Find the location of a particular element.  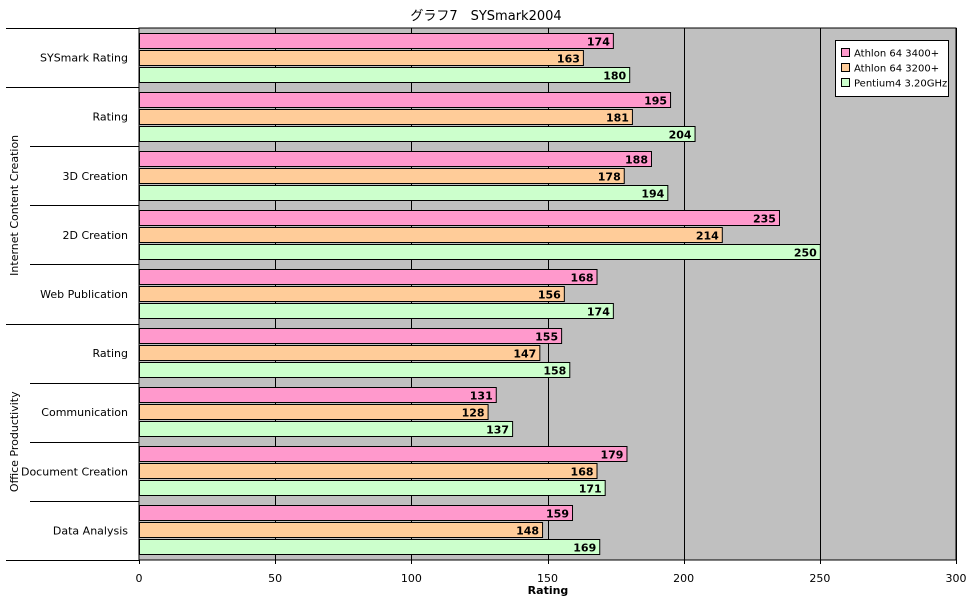

chart-title: グラフ7 SYSmark2004 is located at coordinates (485, 16).